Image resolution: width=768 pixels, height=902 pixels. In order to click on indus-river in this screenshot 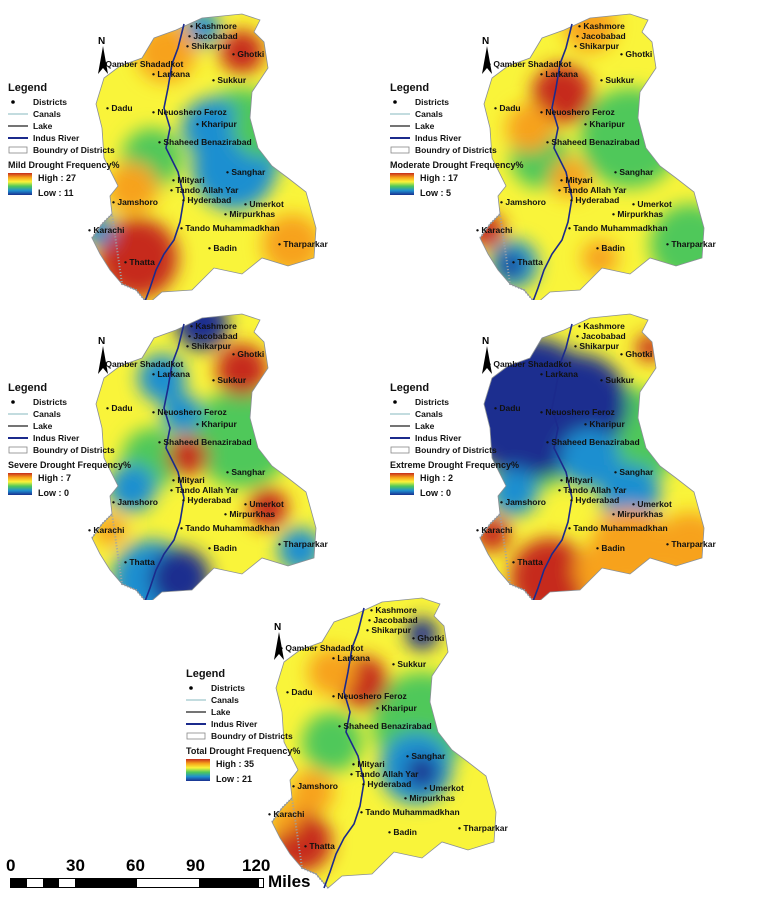, I will do `click(344, 748)`.